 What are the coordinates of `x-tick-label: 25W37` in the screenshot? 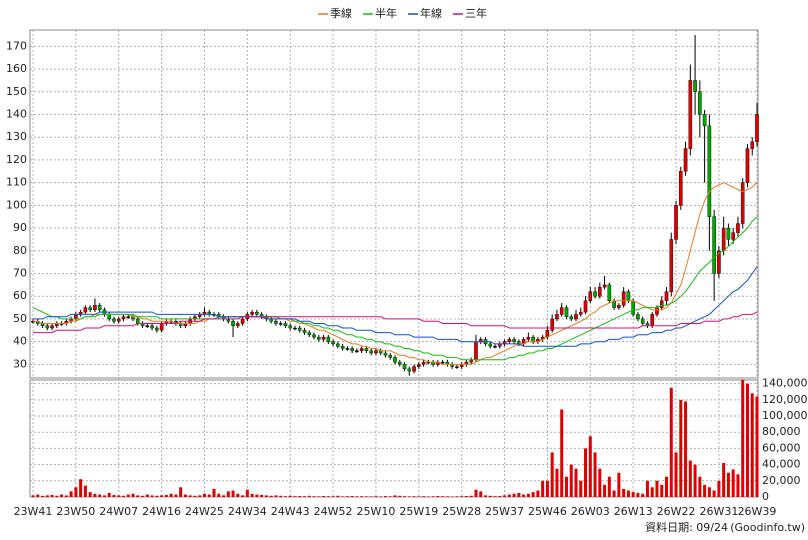 It's located at (504, 511).